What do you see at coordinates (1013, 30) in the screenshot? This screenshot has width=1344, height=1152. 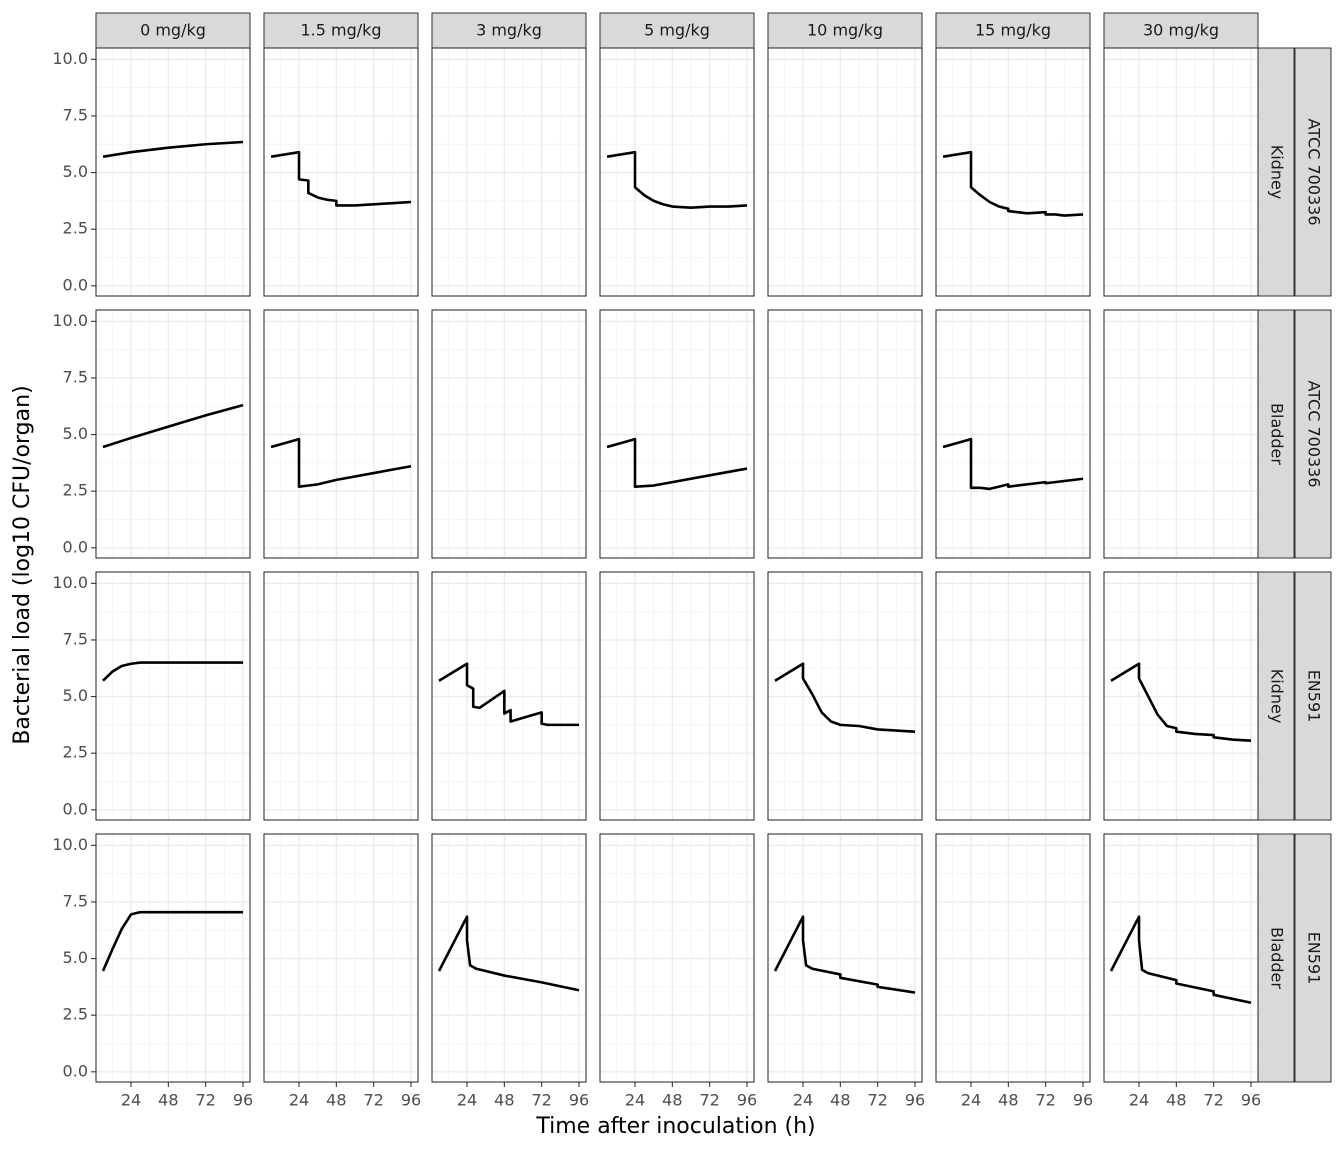 I see `column-strip-label: 15 mg/kg` at bounding box center [1013, 30].